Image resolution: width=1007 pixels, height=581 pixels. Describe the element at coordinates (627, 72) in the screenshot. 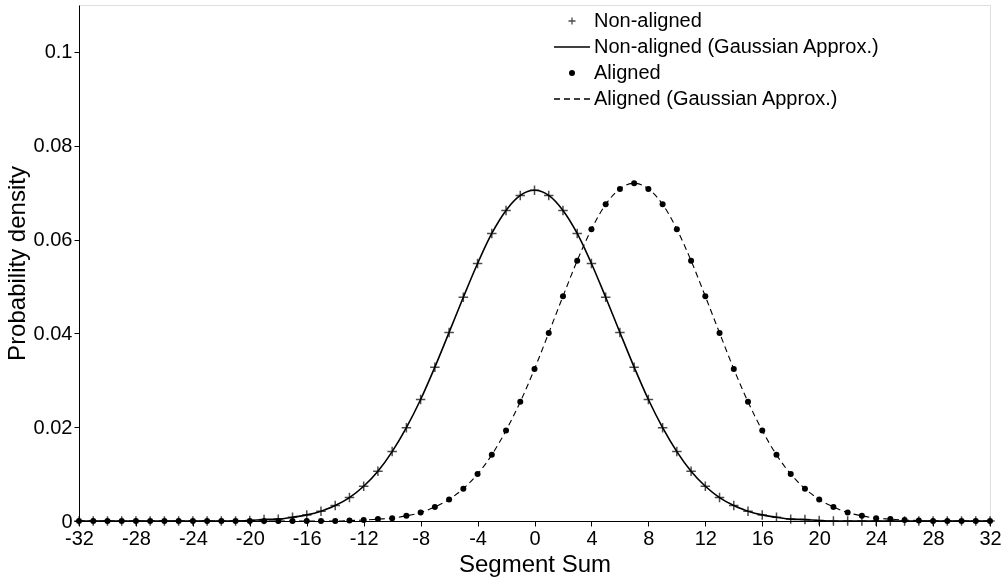

I see `legend-label: Aligned` at that location.